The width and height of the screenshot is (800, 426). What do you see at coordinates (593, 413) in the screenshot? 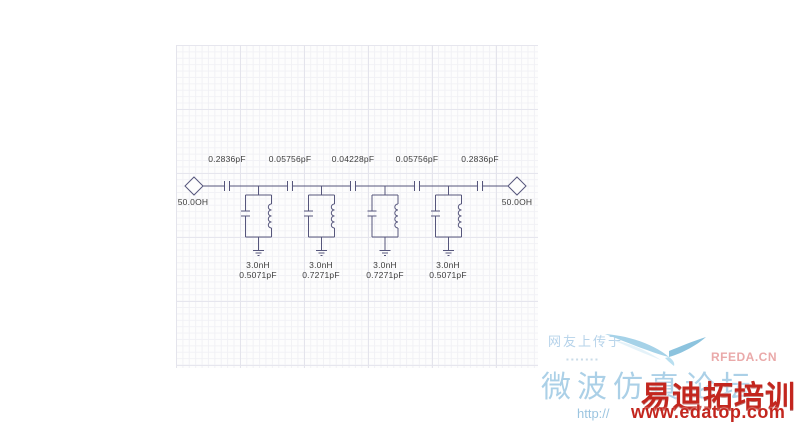
I see `url-prefix: http://` at bounding box center [593, 413].